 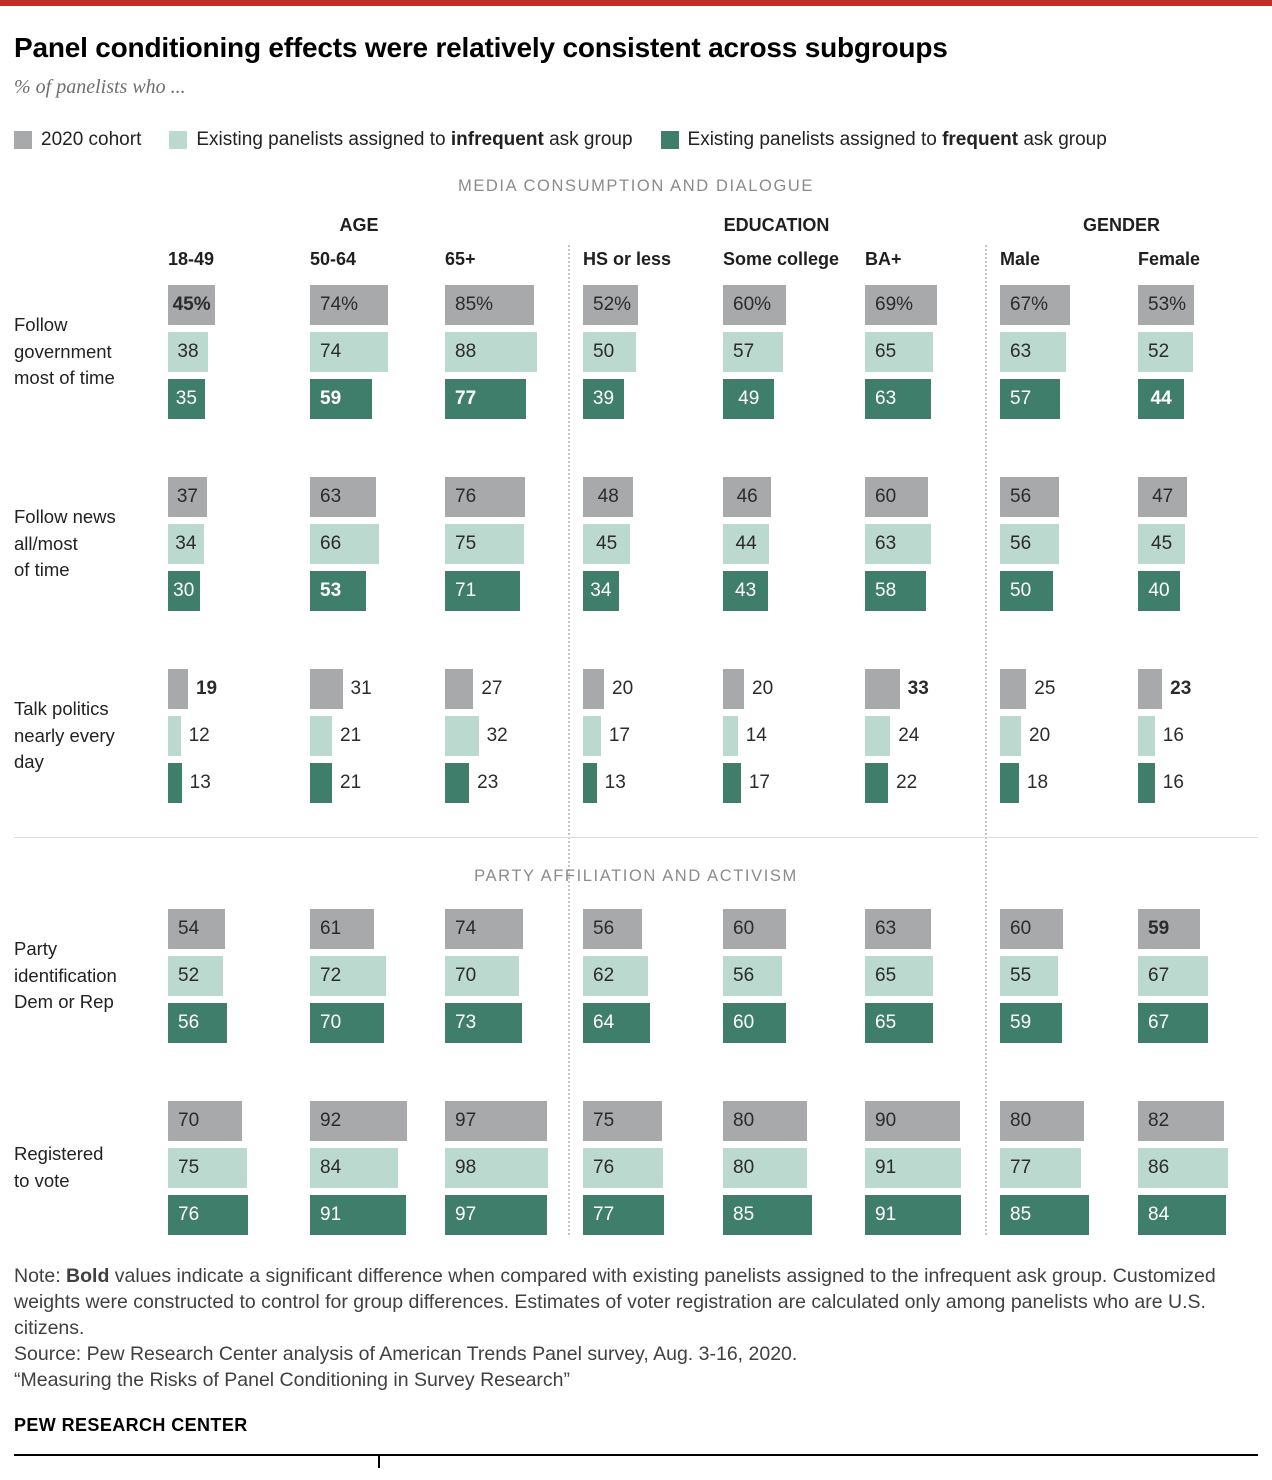 What do you see at coordinates (484, 544) in the screenshot?
I see `bar-infrequent-group: 75` at bounding box center [484, 544].